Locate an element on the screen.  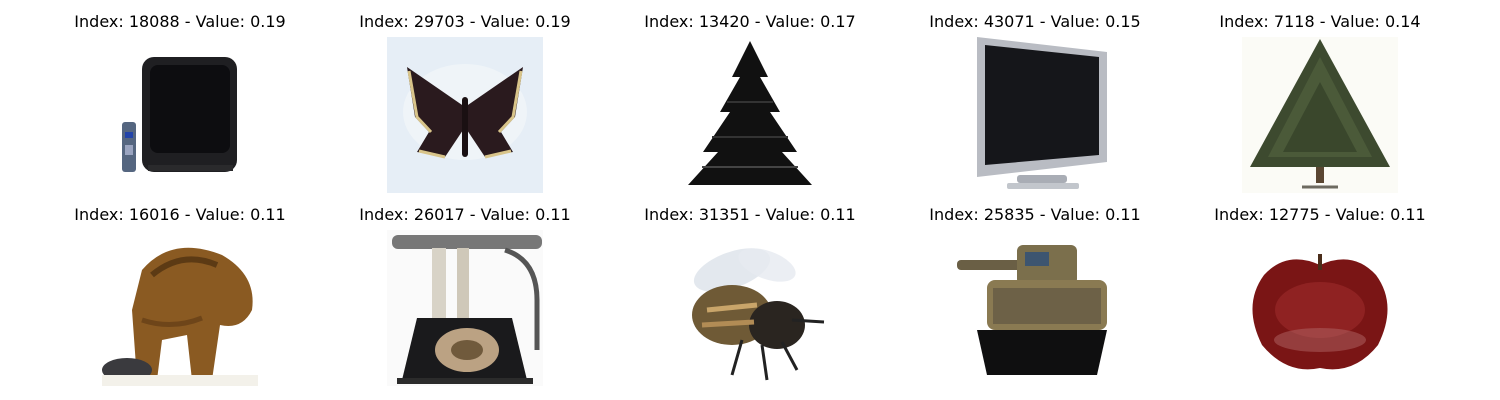
grid-cell: Index: 16016 - Value: 0.11 is located at coordinates (180, 289).